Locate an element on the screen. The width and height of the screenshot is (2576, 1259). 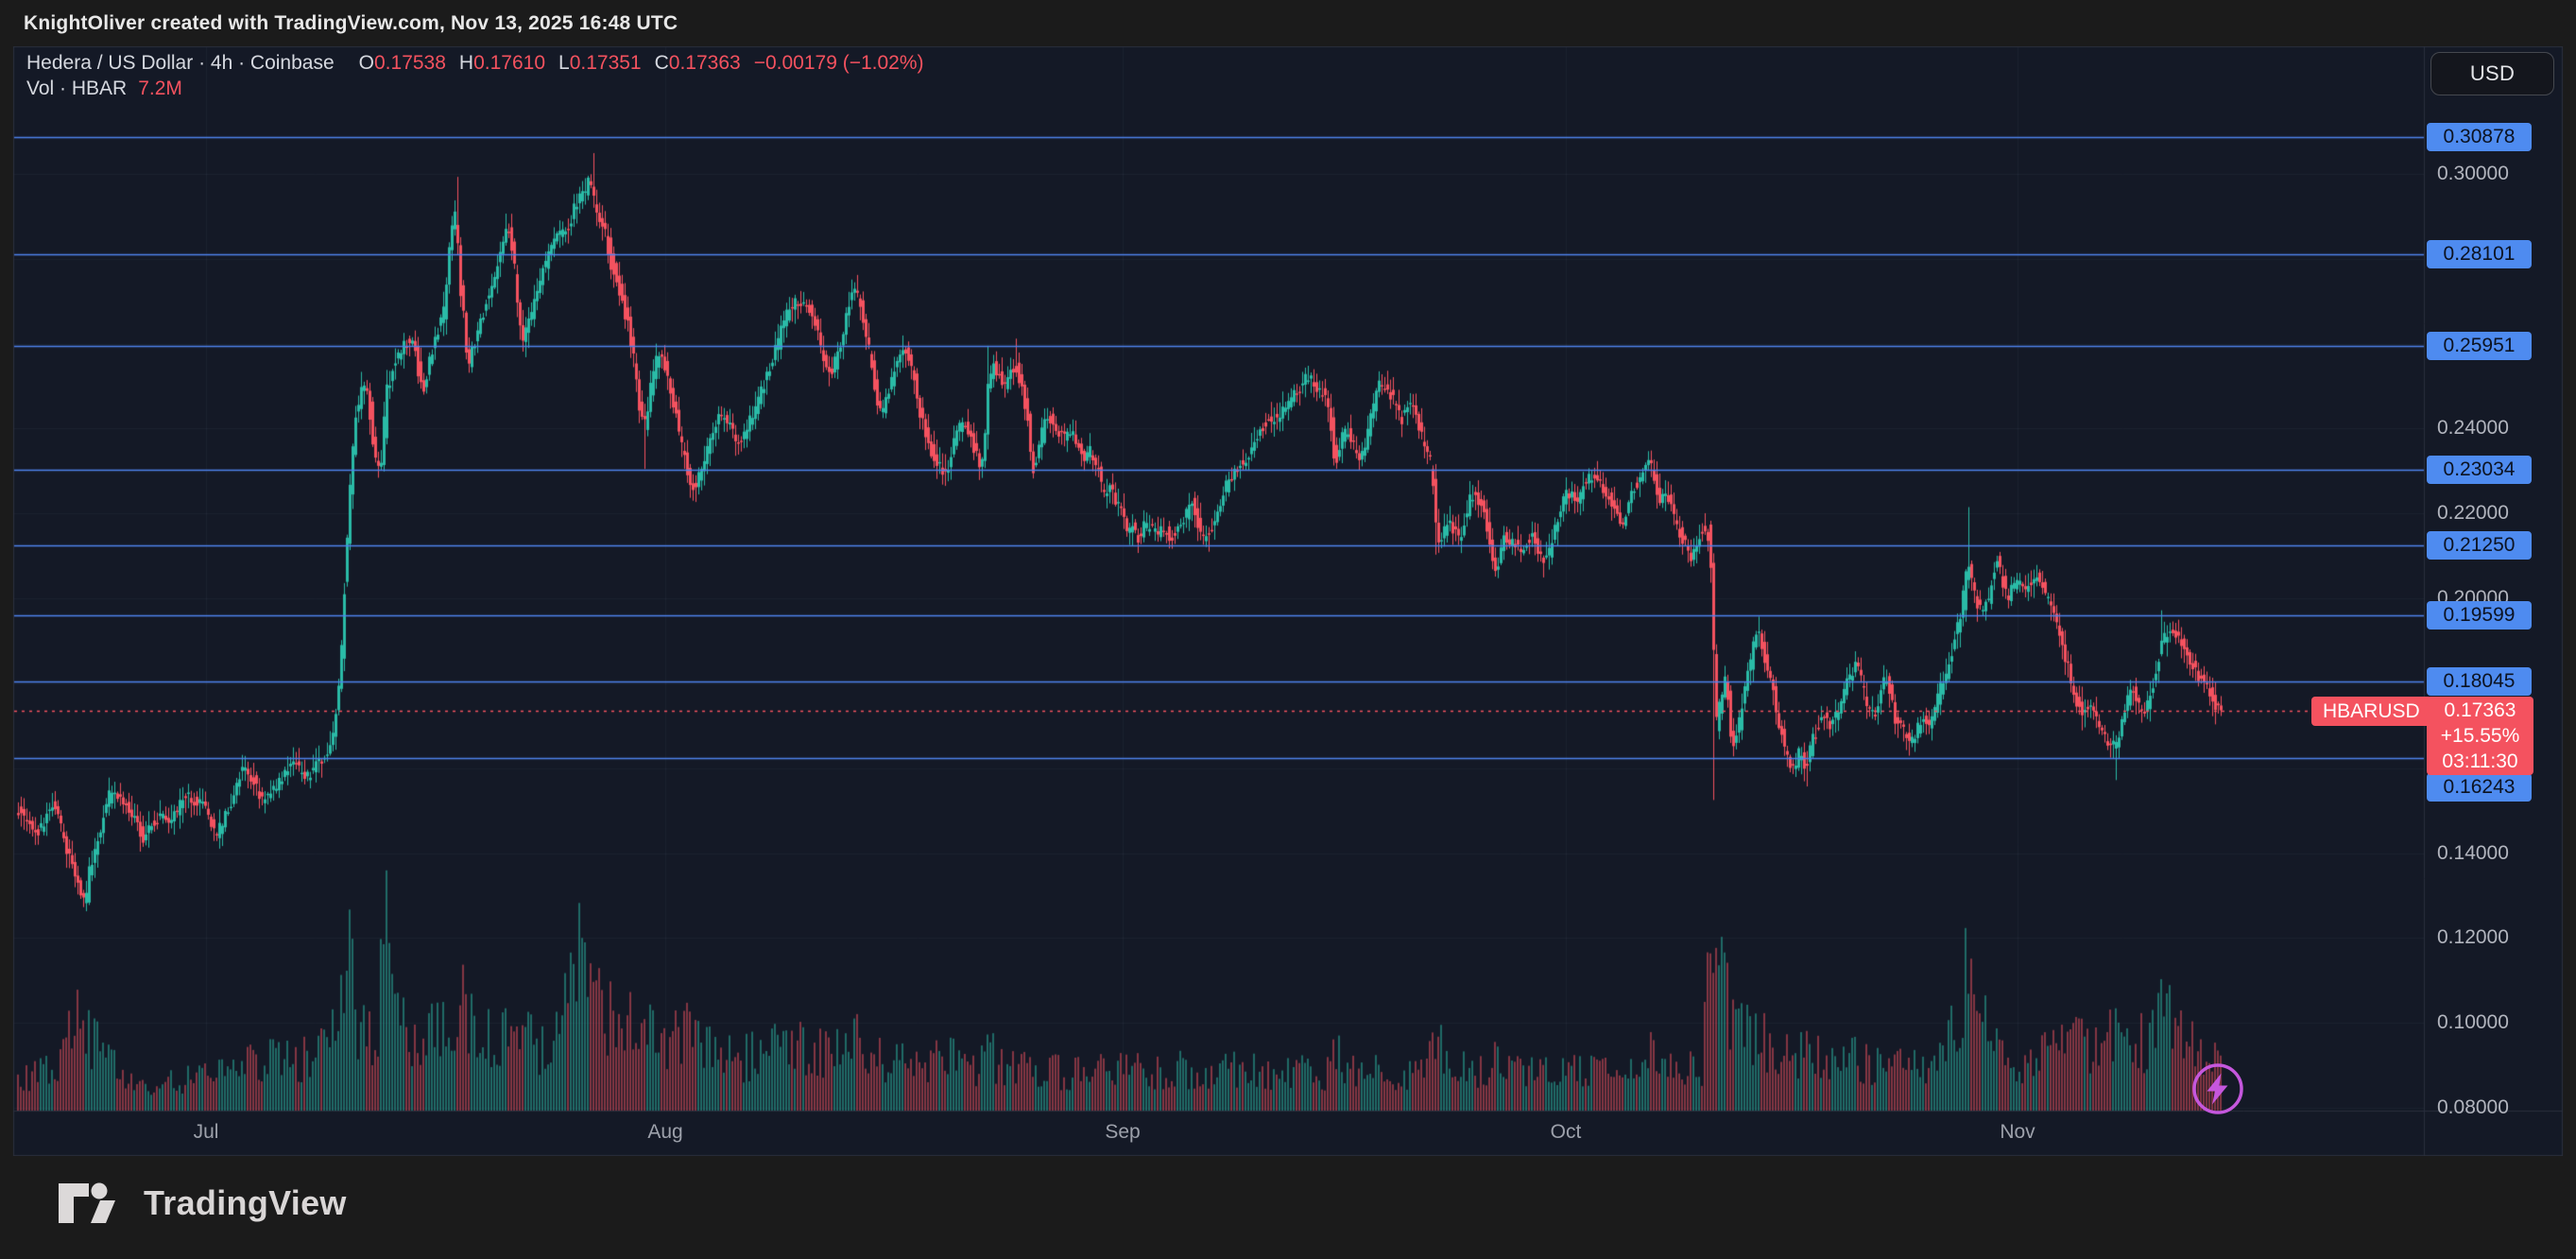
tradingview-mark-icon is located at coordinates (87, 1202).